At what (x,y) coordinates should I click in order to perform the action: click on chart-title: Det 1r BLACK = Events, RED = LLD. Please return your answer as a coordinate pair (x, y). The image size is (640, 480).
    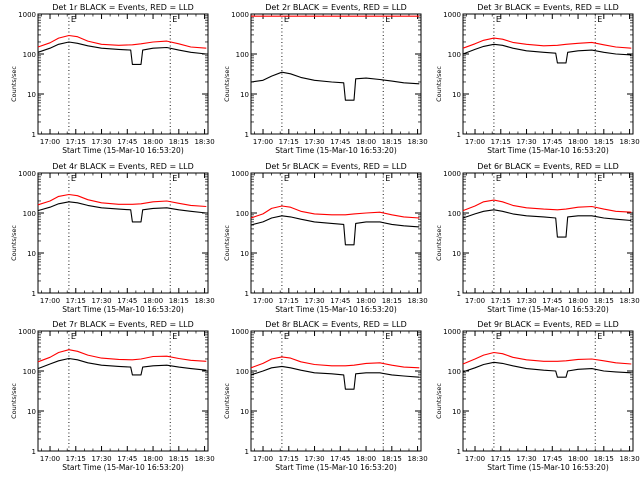
    Looking at the image, I should click on (123, 7).